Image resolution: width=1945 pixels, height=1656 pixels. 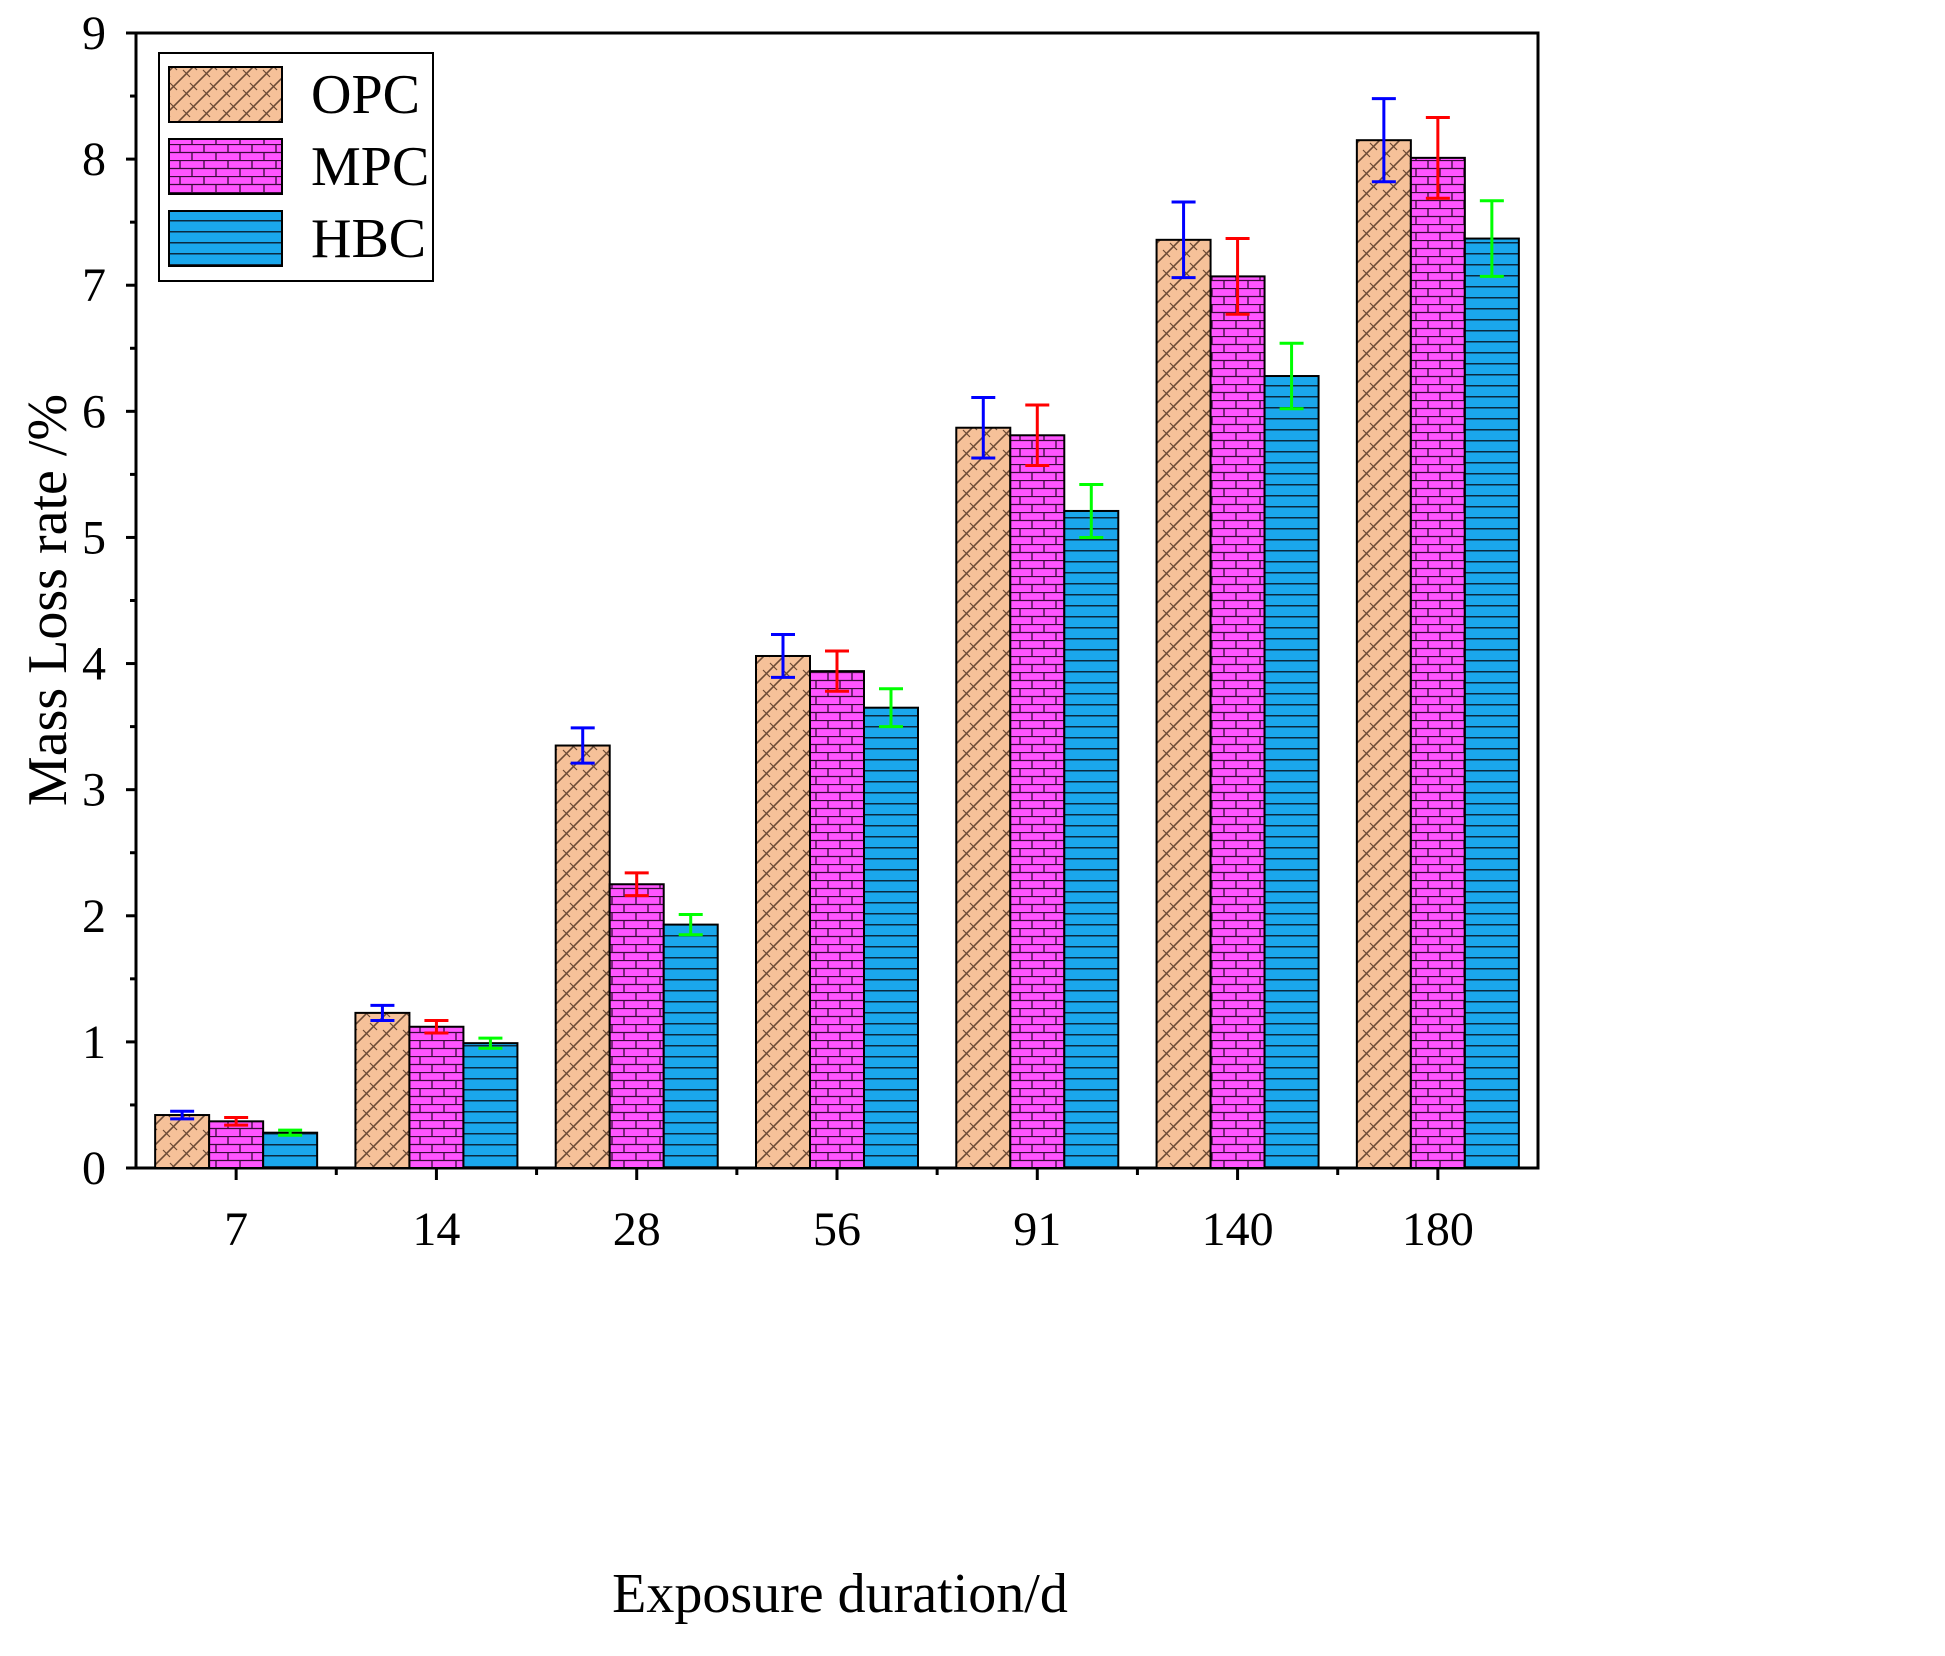 What do you see at coordinates (94, 790) in the screenshot?
I see `y-tick-label: 3` at bounding box center [94, 790].